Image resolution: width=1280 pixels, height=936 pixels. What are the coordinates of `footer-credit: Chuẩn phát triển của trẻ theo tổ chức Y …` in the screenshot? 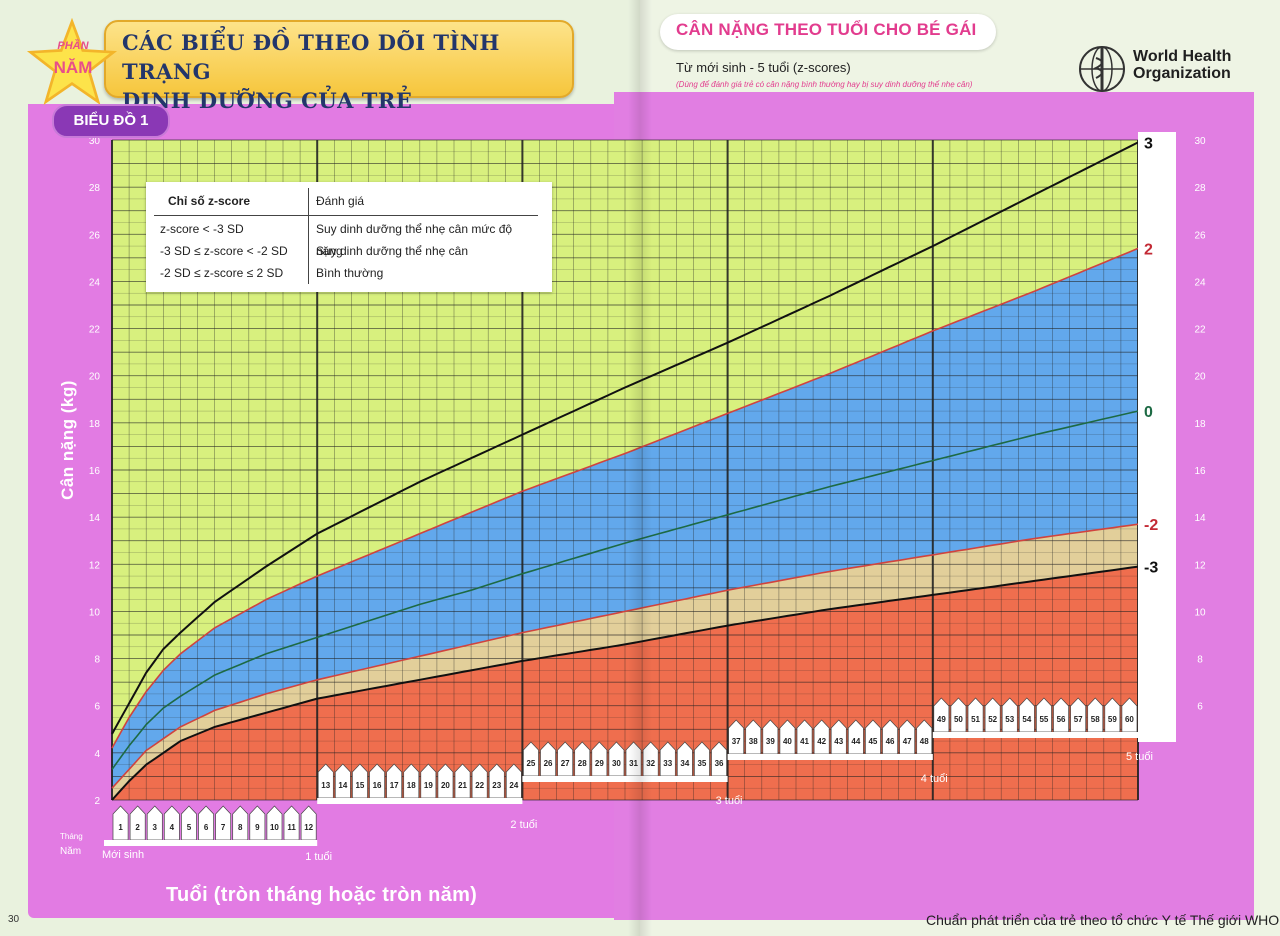 It's located at (1103, 920).